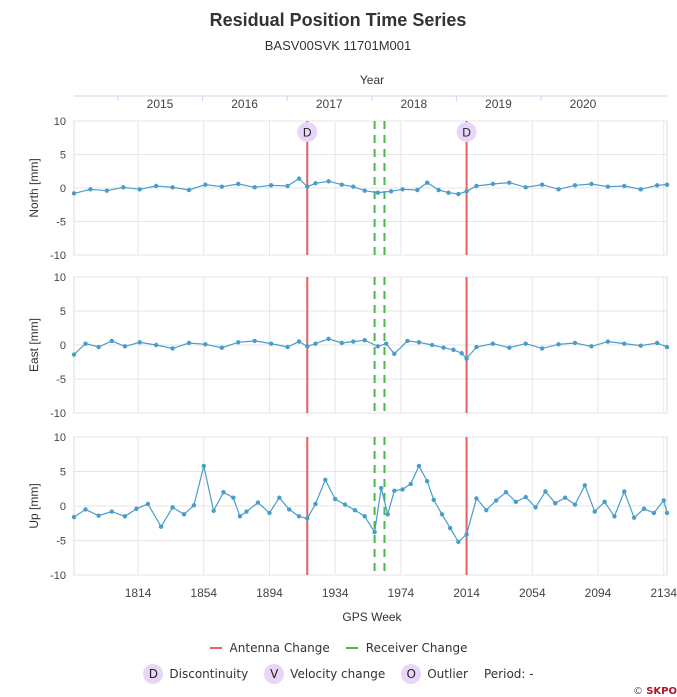  I want to click on y-tick-label: -10, so click(58, 414).